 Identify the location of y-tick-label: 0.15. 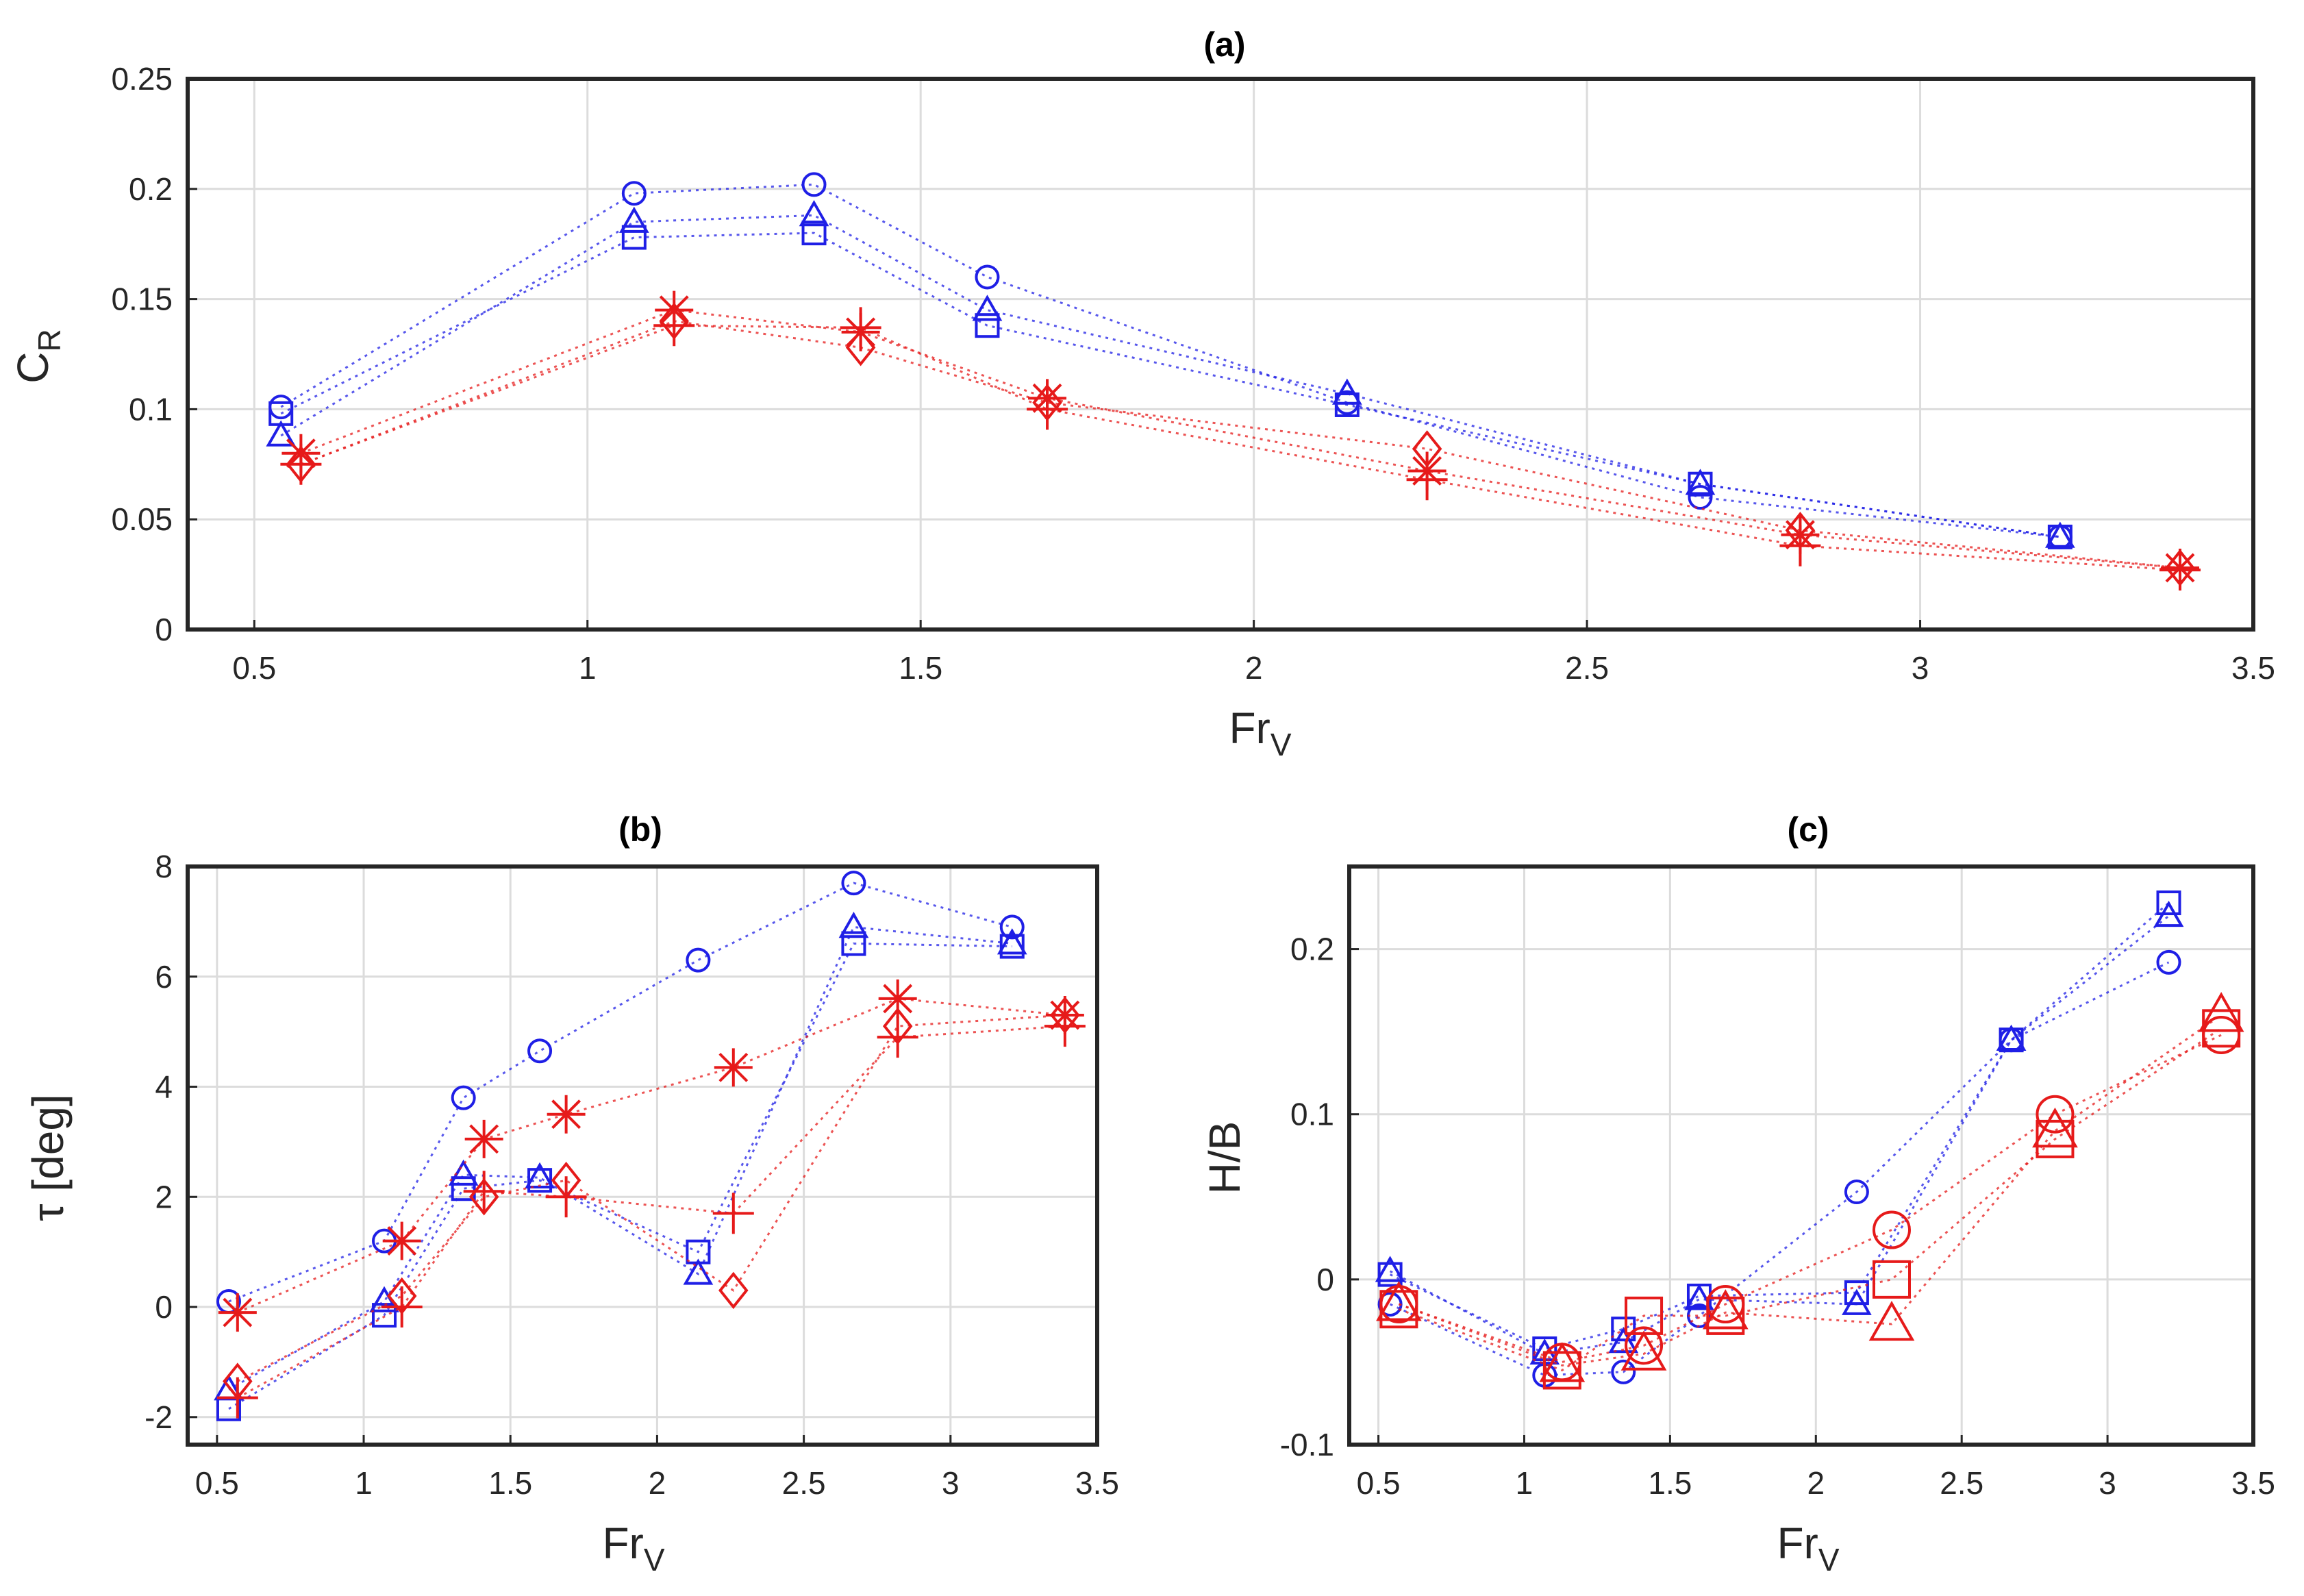
(142, 299).